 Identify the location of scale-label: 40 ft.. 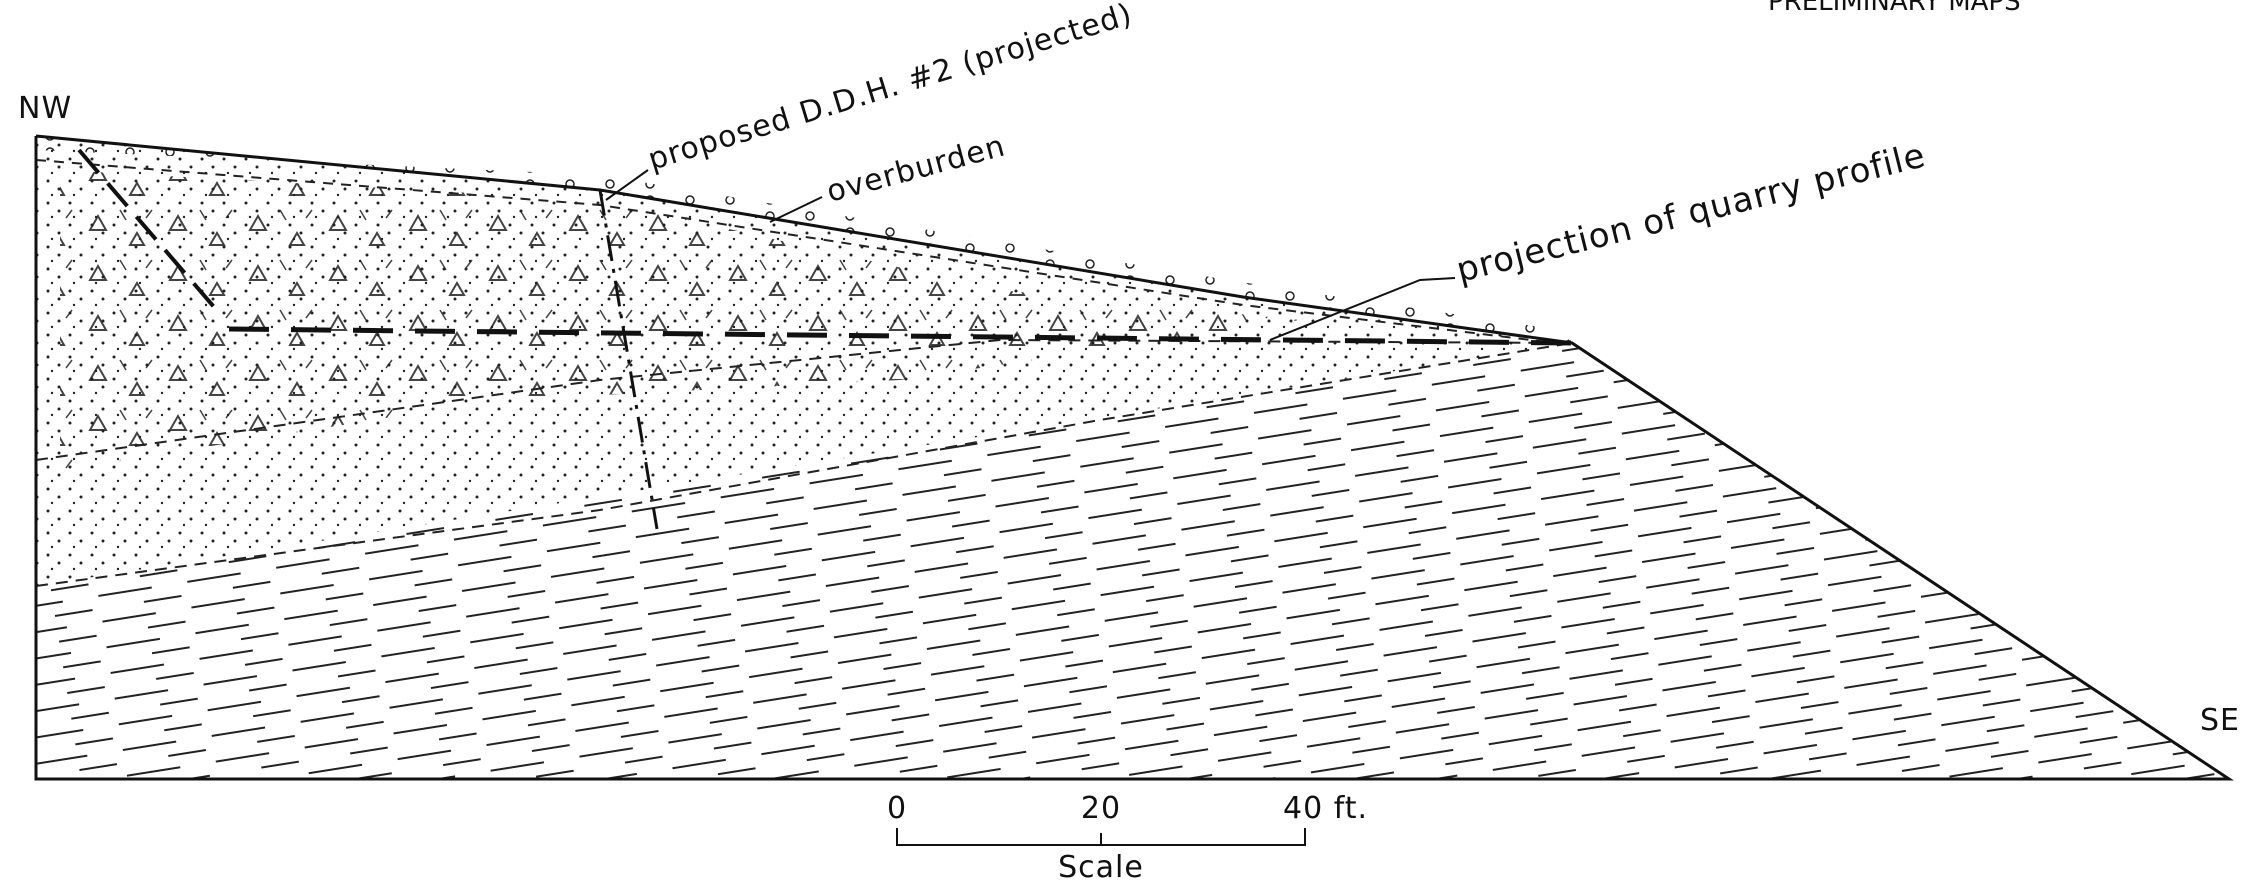
(1325, 808).